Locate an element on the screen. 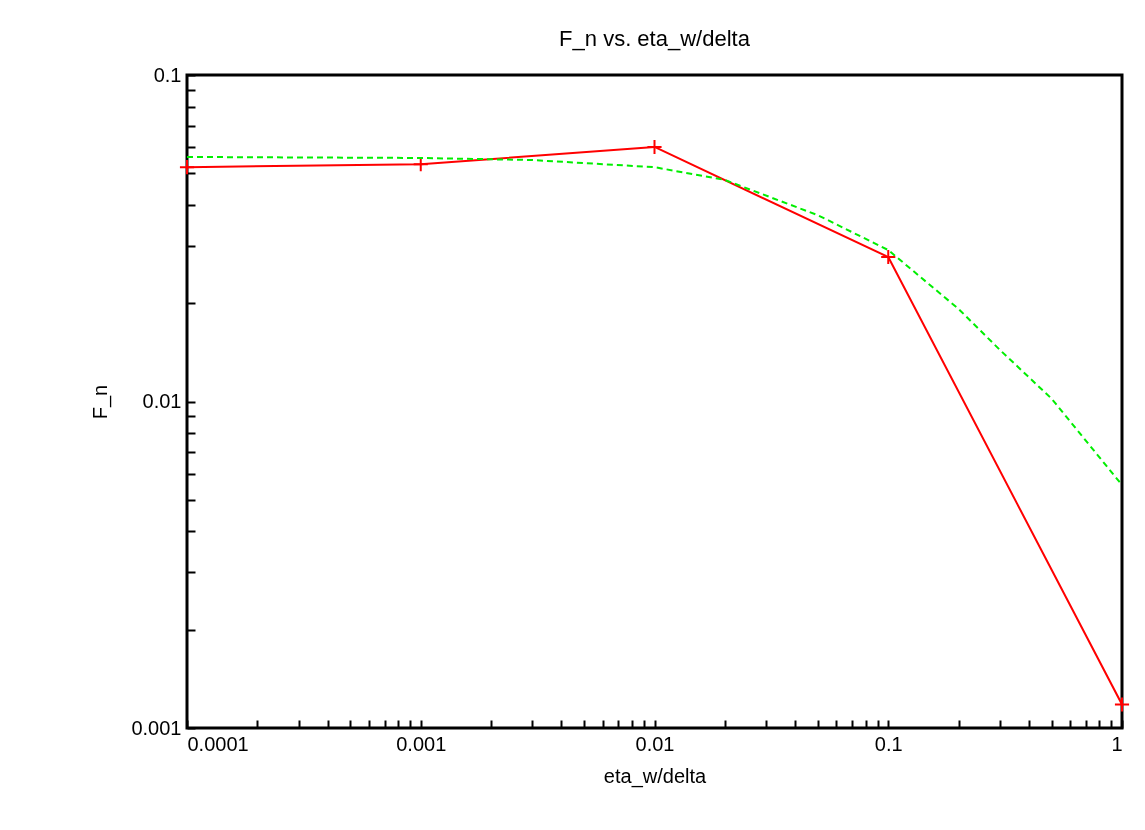 Image resolution: width=1145 pixels, height=830 pixels. y-axis-title: F_n is located at coordinates (101, 402).